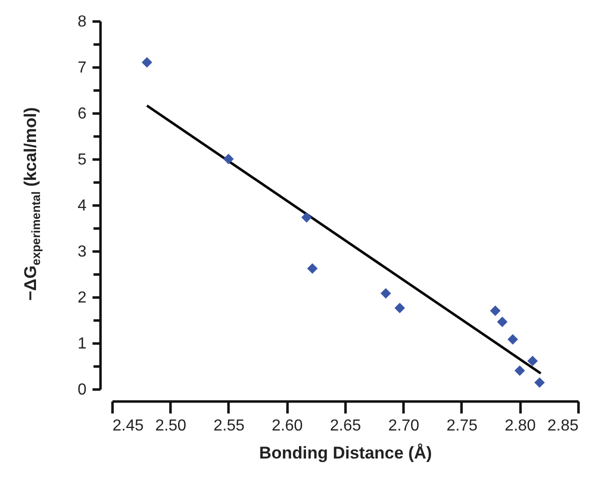  What do you see at coordinates (82, 22) in the screenshot?
I see `y-tick-label: 8` at bounding box center [82, 22].